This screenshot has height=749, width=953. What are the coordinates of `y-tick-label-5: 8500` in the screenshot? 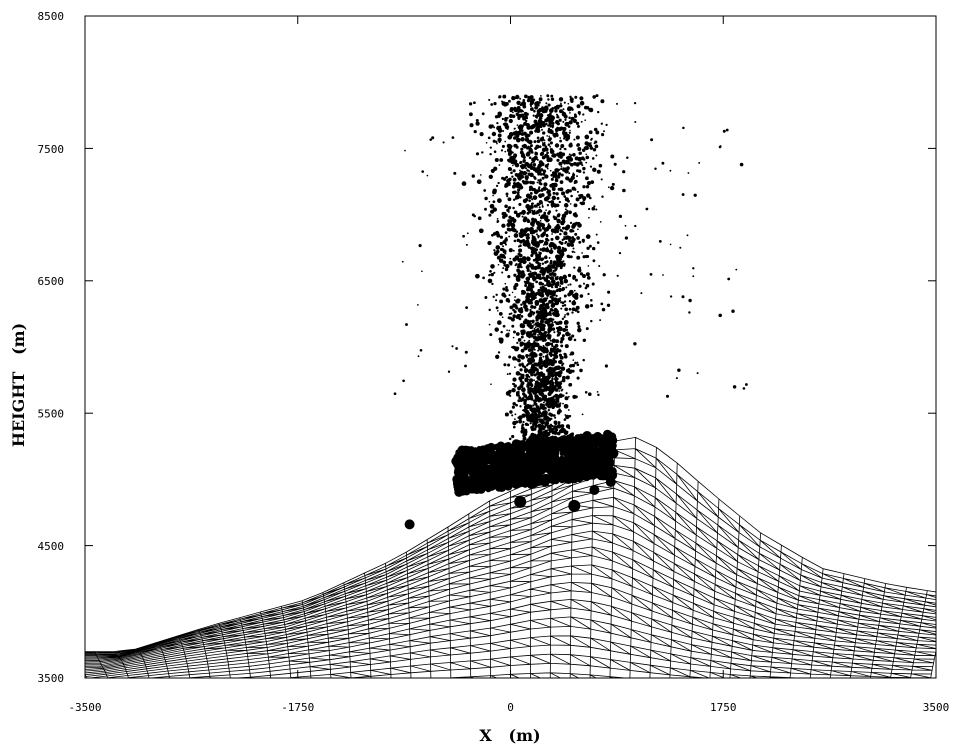 It's located at (51, 16).